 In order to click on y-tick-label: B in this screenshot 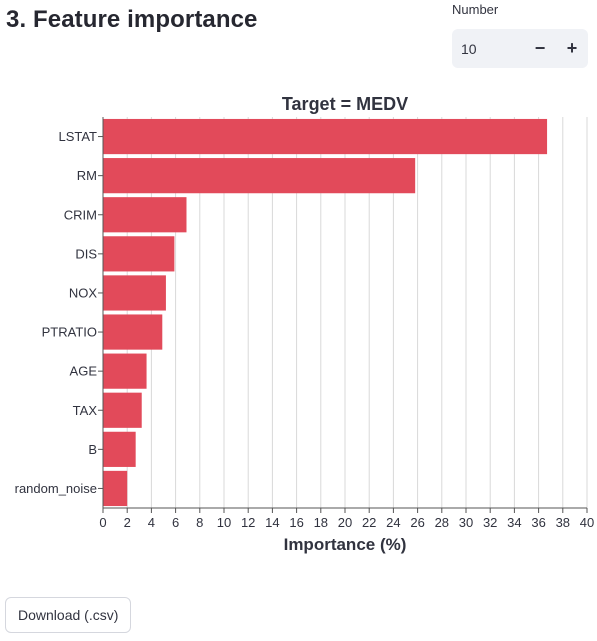, I will do `click(92, 449)`.